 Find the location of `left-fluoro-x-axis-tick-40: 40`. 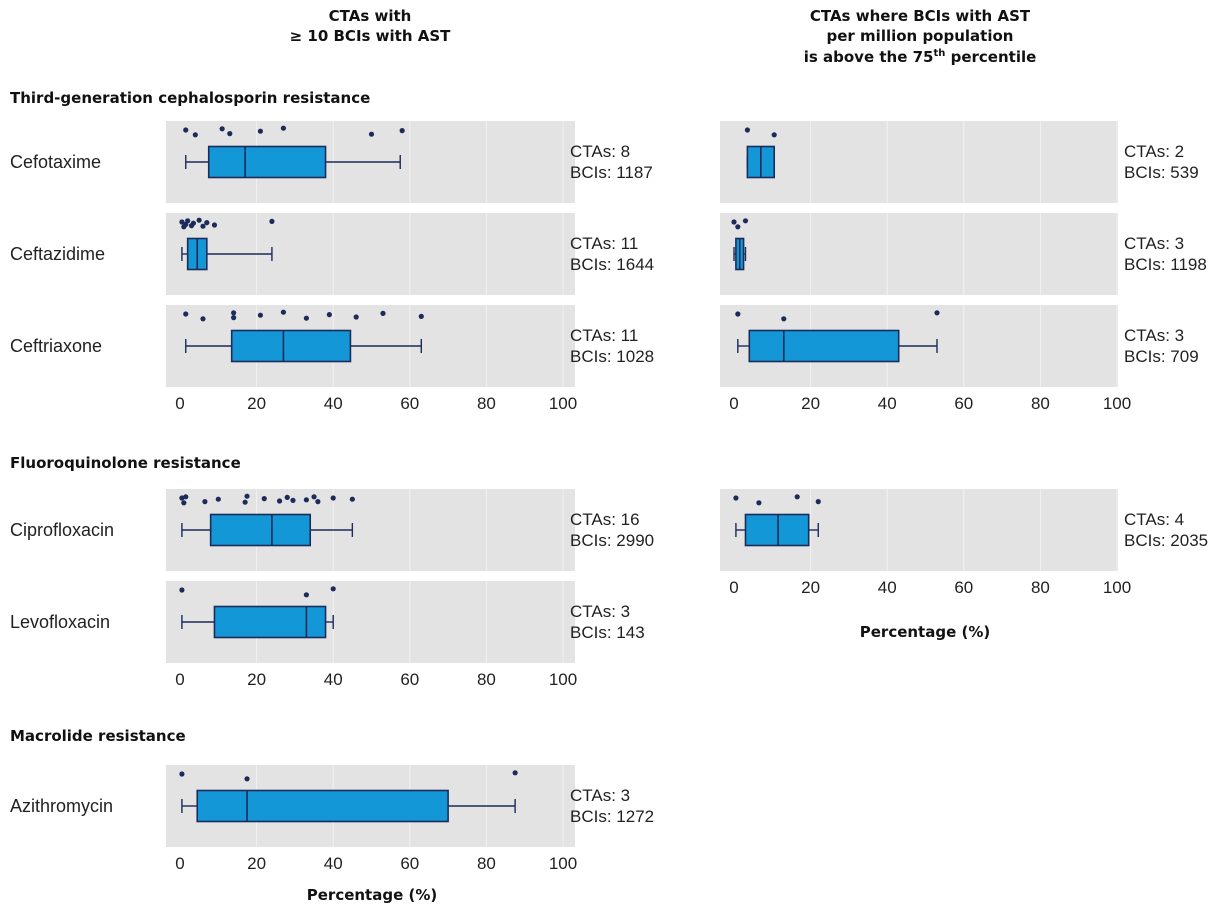

left-fluoro-x-axis-tick-40: 40 is located at coordinates (333, 679).